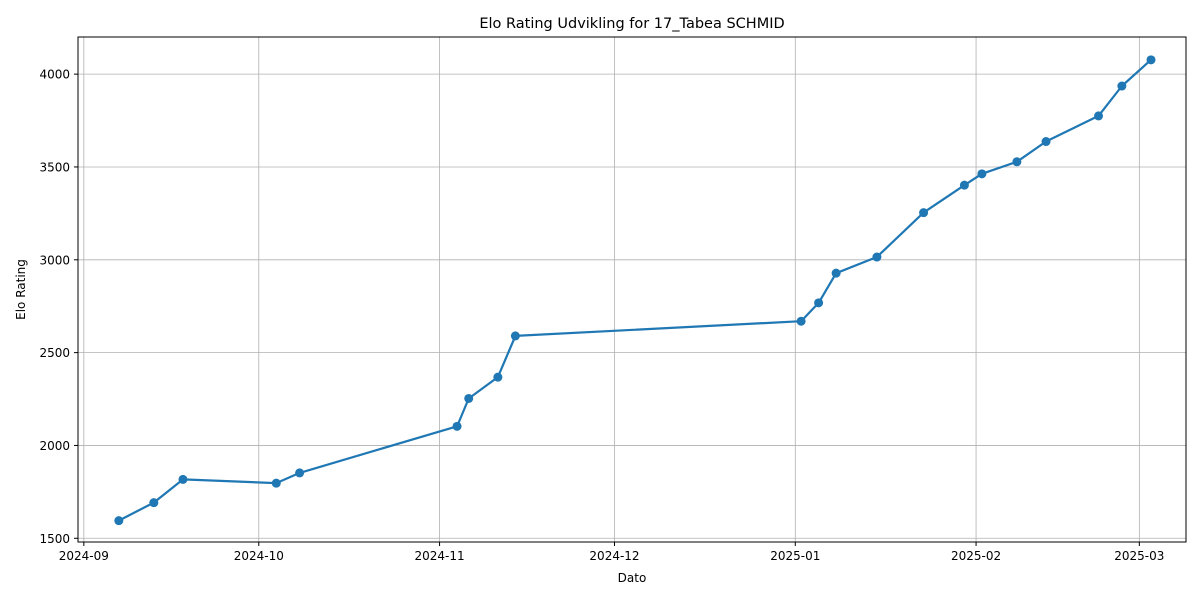  What do you see at coordinates (21, 289) in the screenshot?
I see `y-axis-title: Elo Rating` at bounding box center [21, 289].